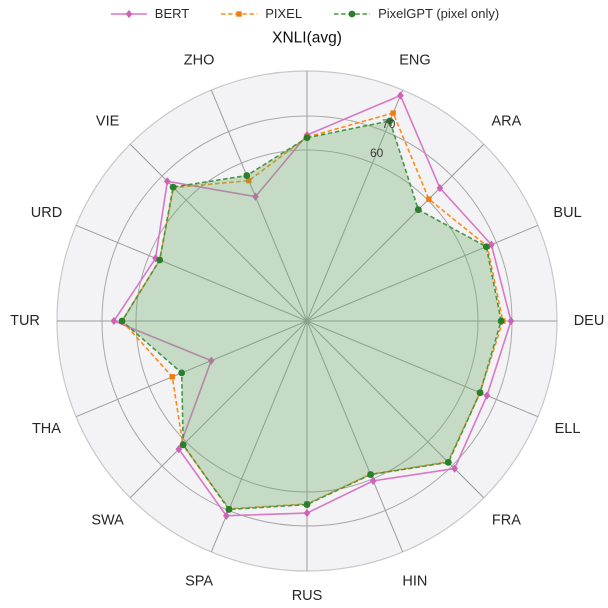 The width and height of the screenshot is (608, 608). Describe the element at coordinates (260, 13) in the screenshot. I see `legend-item-pixel: PIXEL` at that location.